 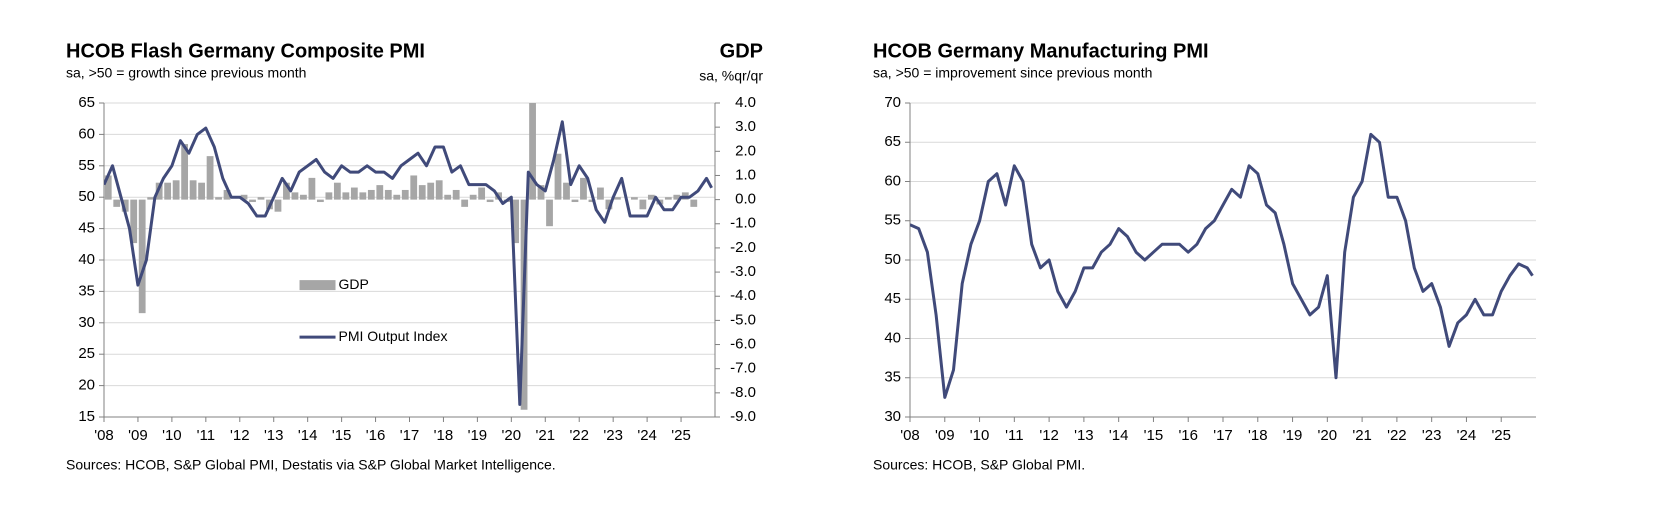 What do you see at coordinates (1397, 435) in the screenshot?
I see `x-tick-label: '22` at bounding box center [1397, 435].